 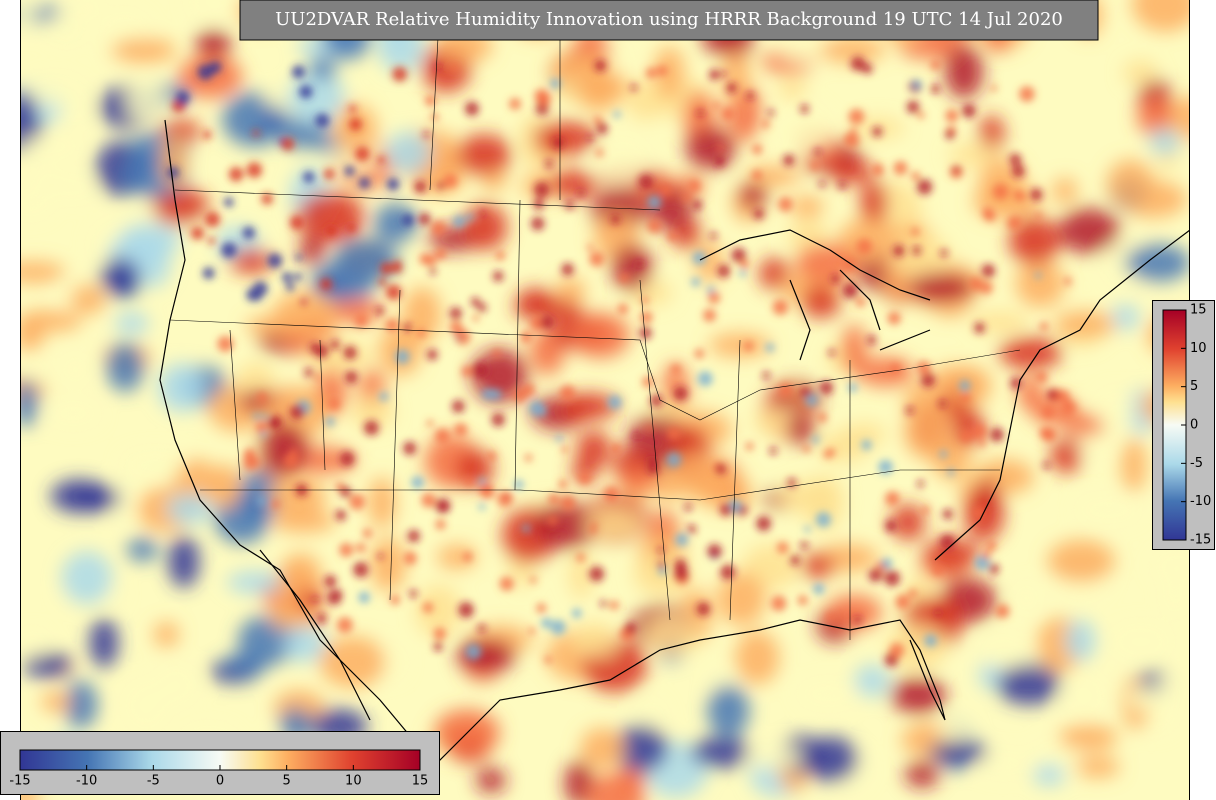 I want to click on colorbar-tick-label: 15, so click(x=1198, y=310).